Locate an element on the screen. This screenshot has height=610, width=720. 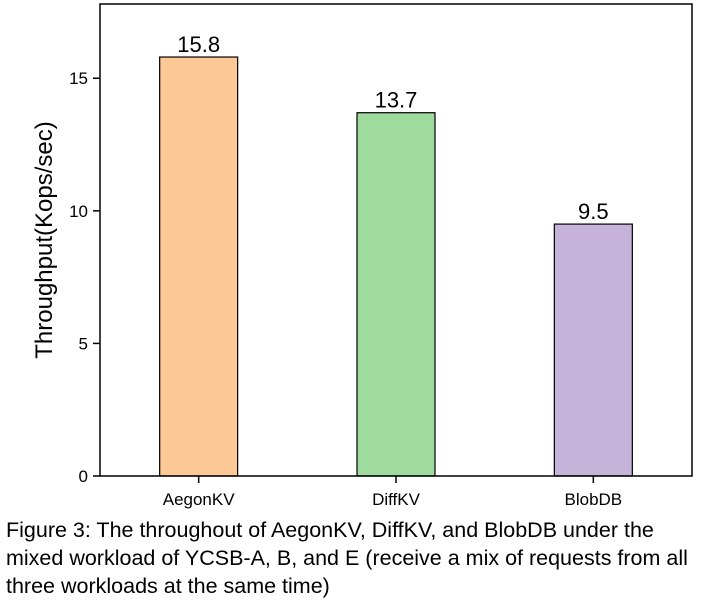
data-label-diffkv: 13.7 is located at coordinates (396, 100).